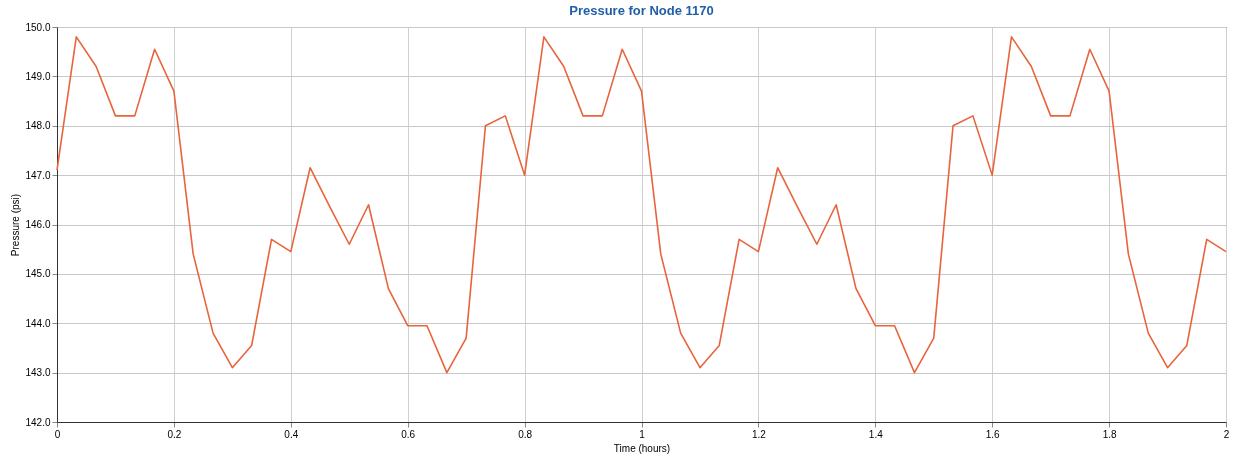  I want to click on y-tick-label: 148.0, so click(38, 126).